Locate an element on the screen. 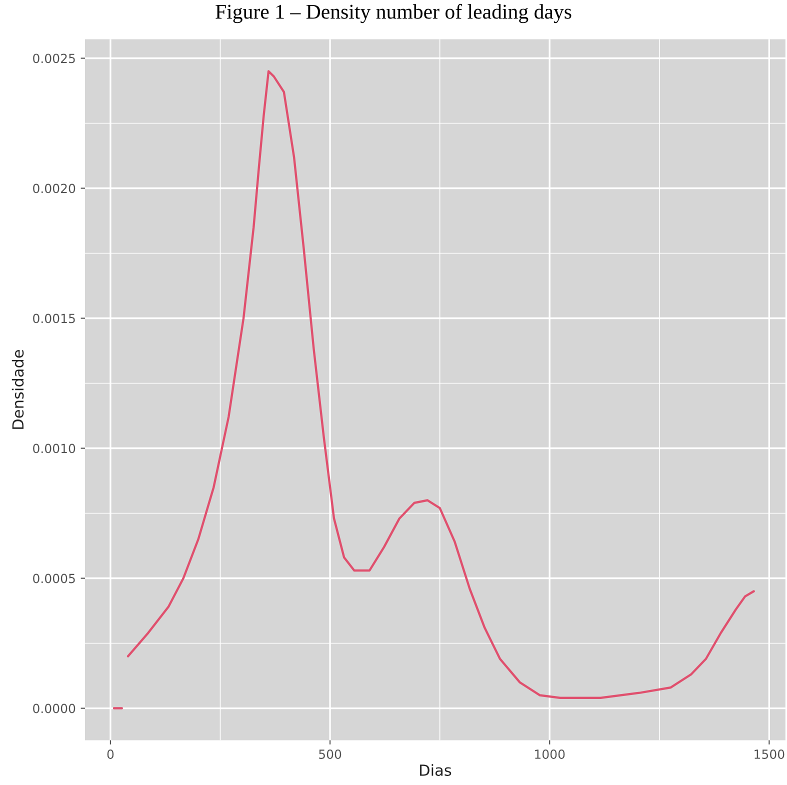 This screenshot has height=785, width=787. y-tick-label: 0.0020 is located at coordinates (54, 189).